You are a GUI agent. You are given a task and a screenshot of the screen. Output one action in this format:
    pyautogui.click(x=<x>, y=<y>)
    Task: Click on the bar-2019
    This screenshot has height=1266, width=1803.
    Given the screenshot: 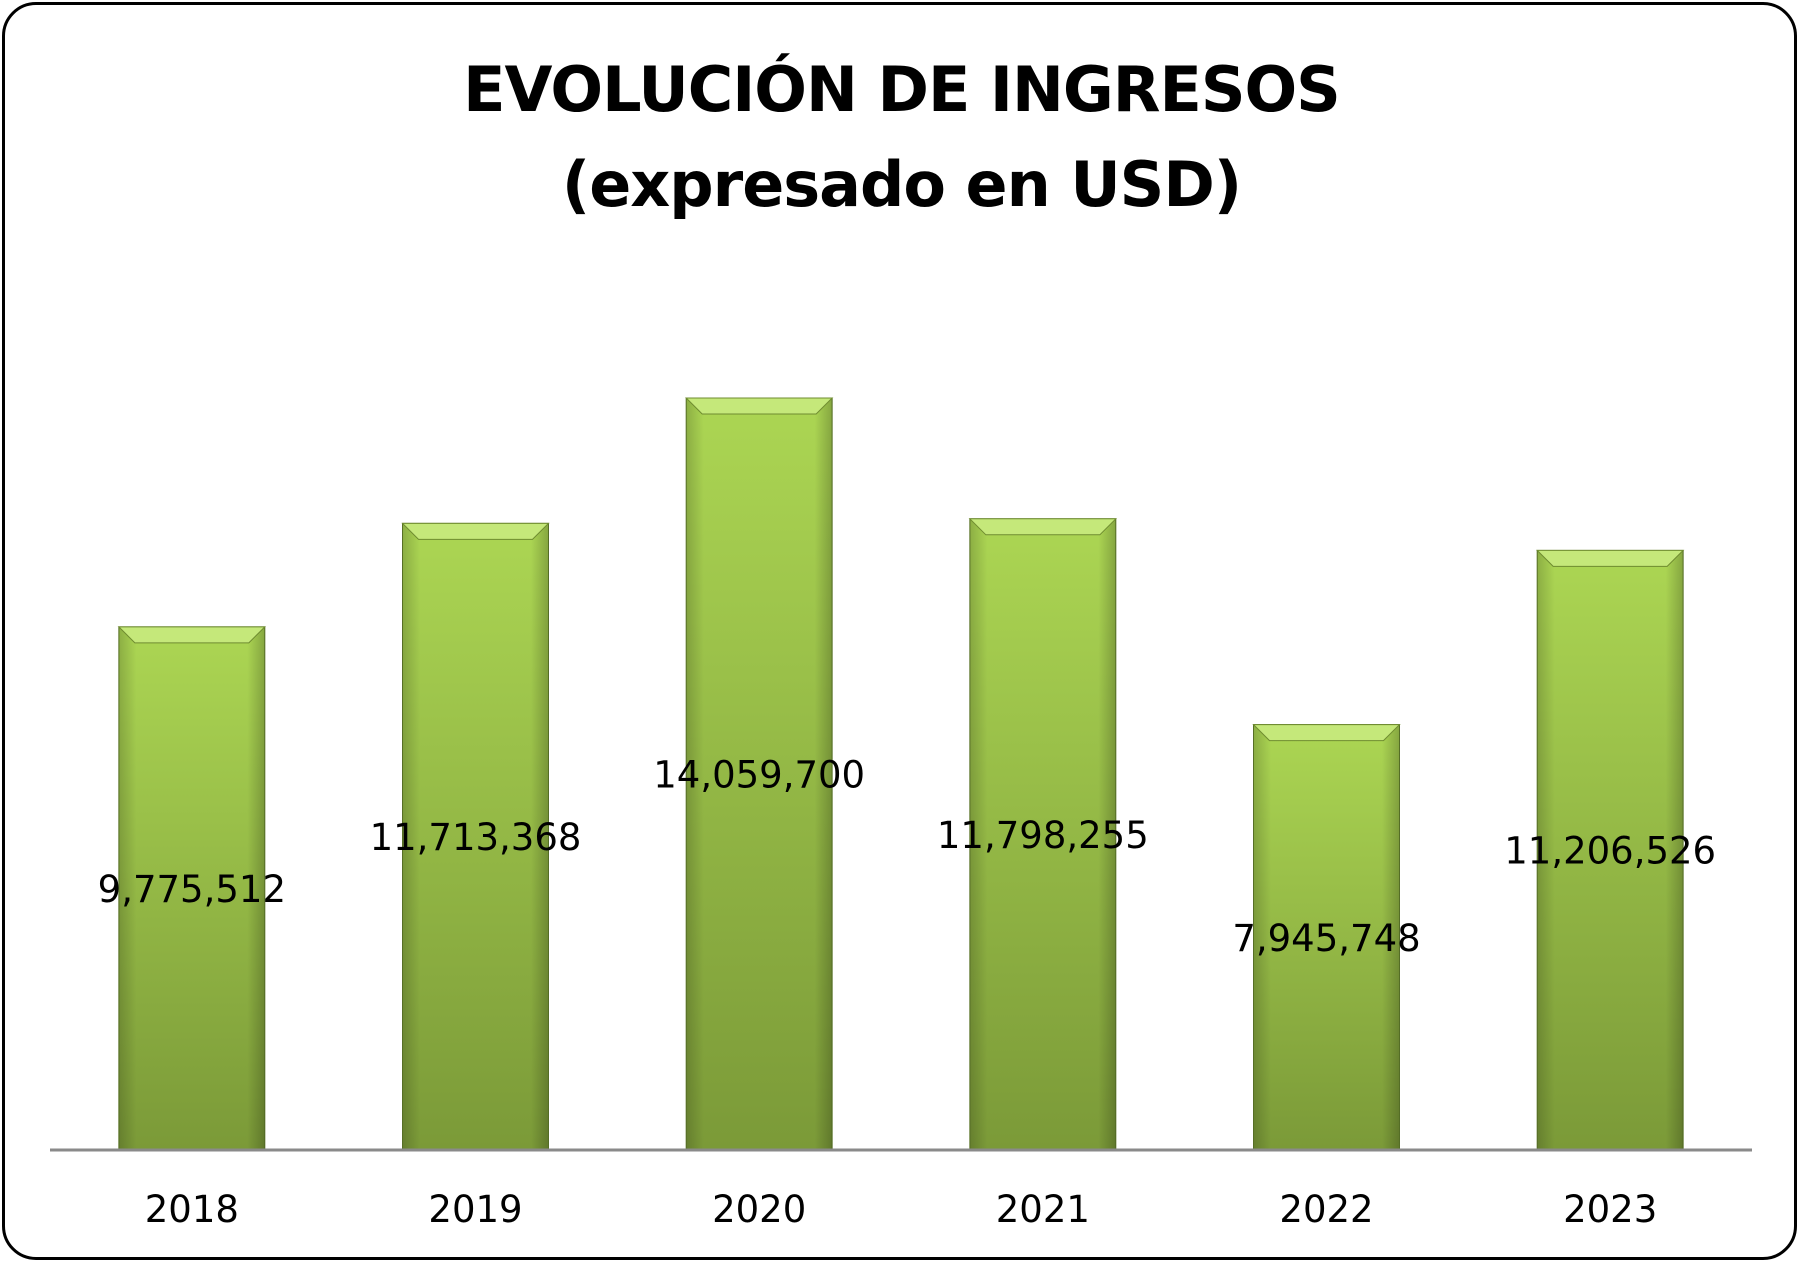 What is the action you would take?
    pyautogui.click(x=475, y=836)
    